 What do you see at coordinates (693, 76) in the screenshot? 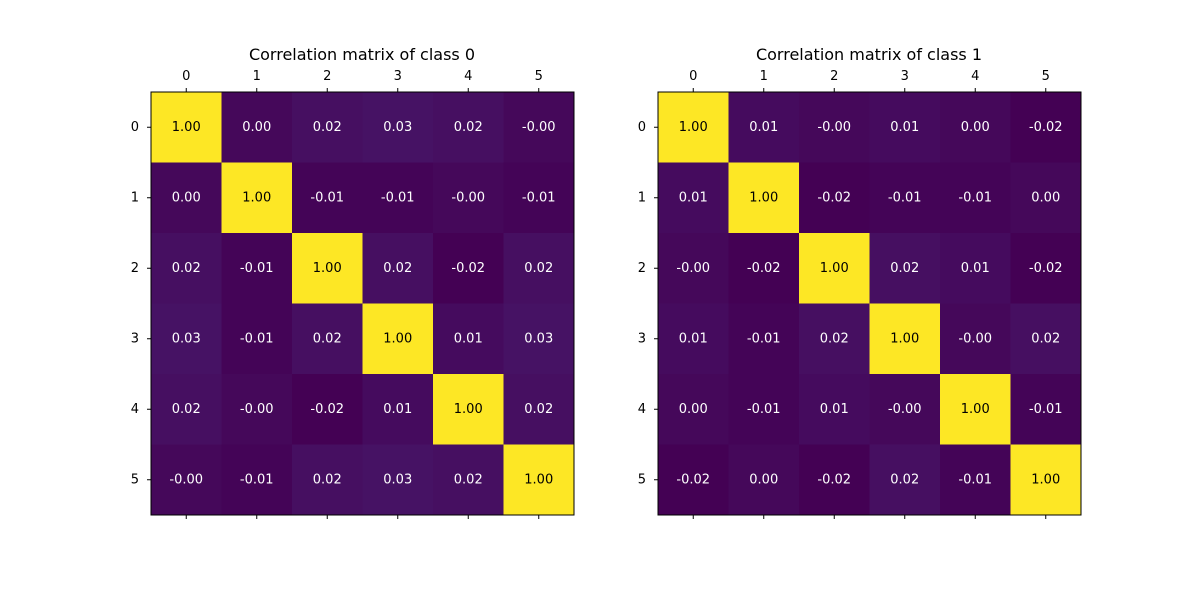
I see `x-tick-label: 0` at bounding box center [693, 76].